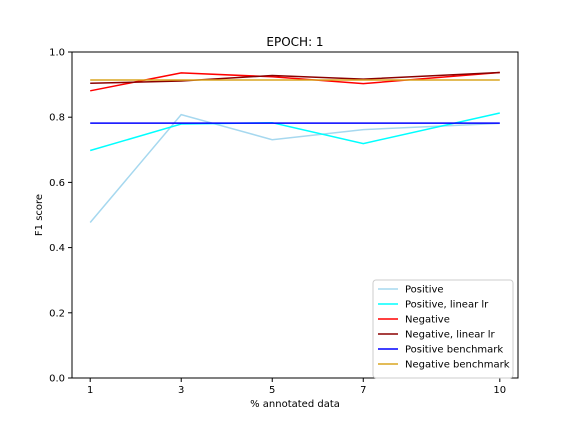 The image size is (576, 432). I want to click on chart-title: EPOCH: 1, so click(294, 42).